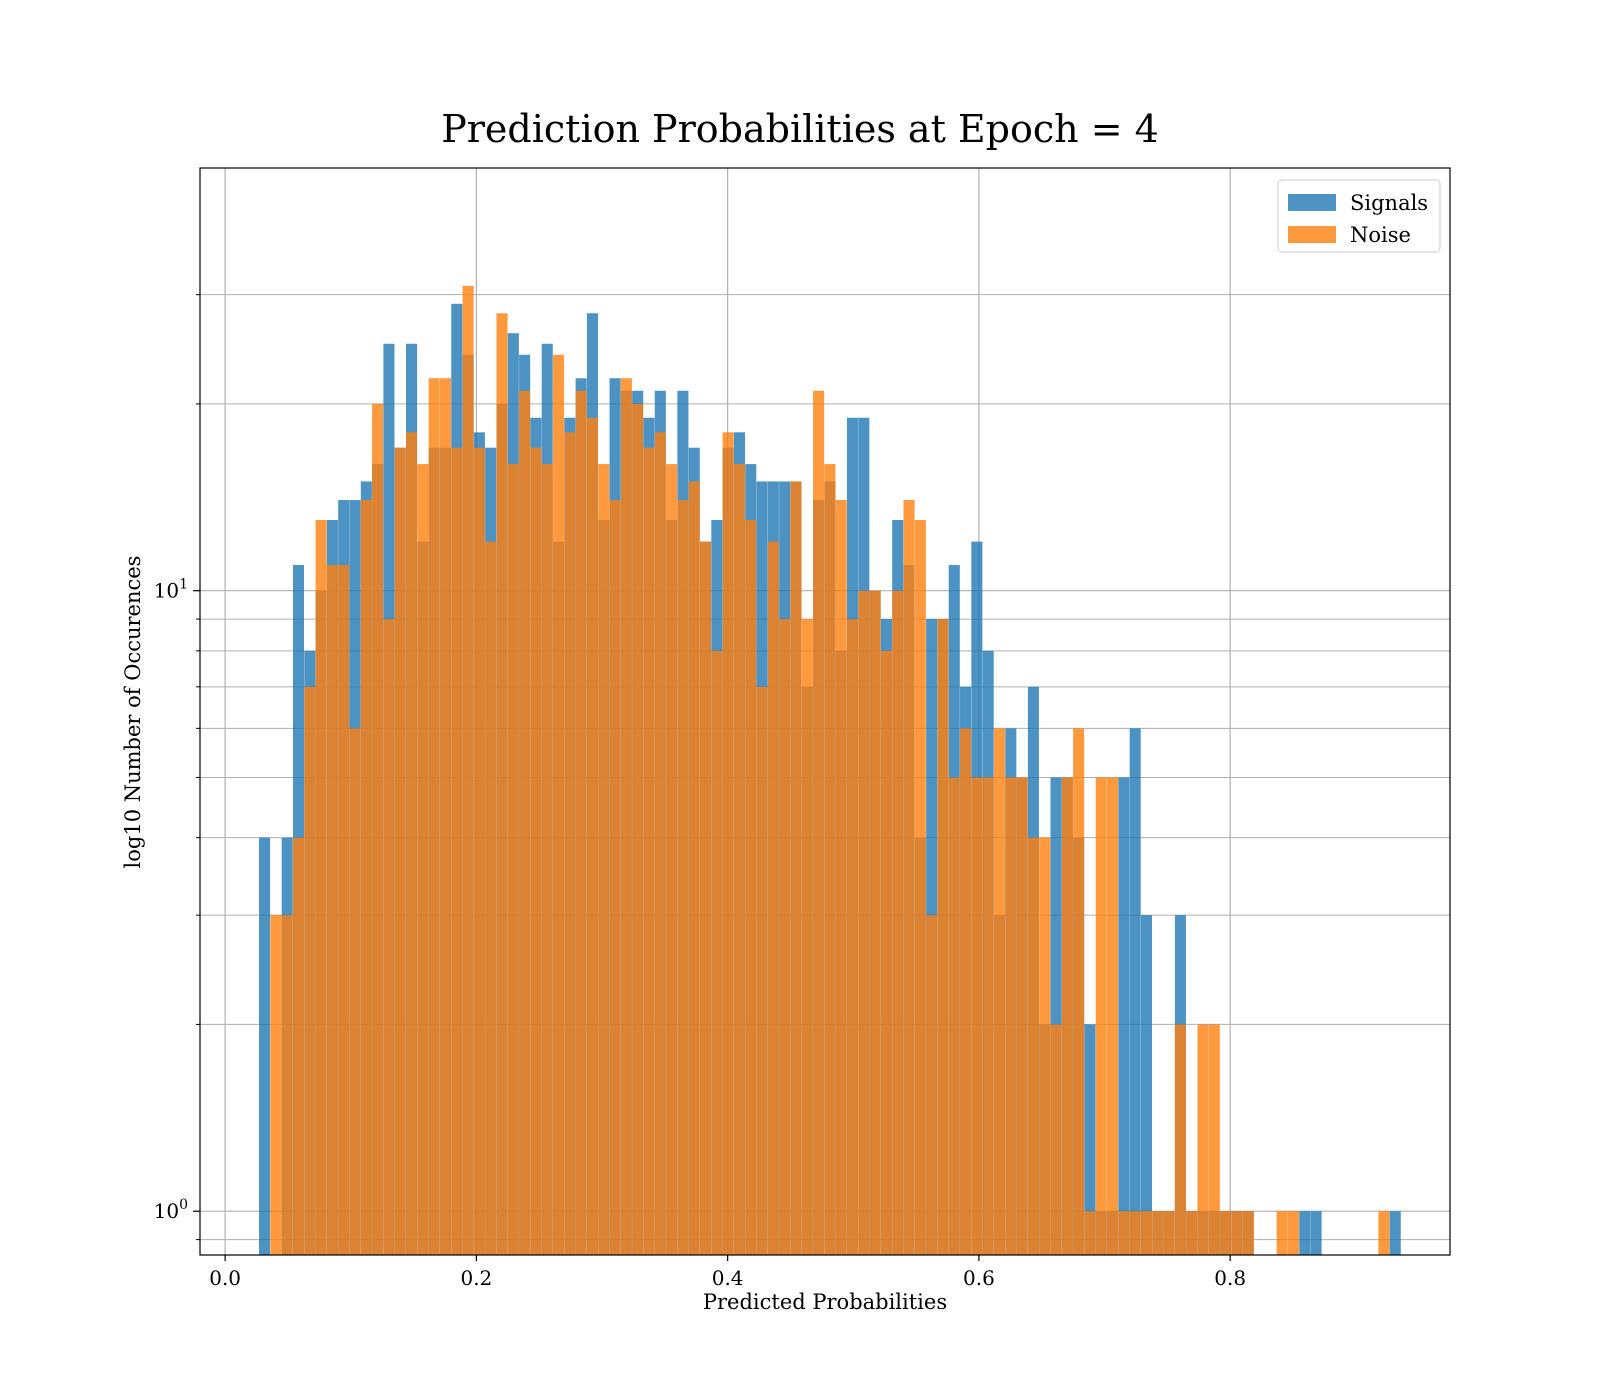 The image size is (1600, 1400). I want to click on chart-legend: Signals Noise, so click(1359, 216).